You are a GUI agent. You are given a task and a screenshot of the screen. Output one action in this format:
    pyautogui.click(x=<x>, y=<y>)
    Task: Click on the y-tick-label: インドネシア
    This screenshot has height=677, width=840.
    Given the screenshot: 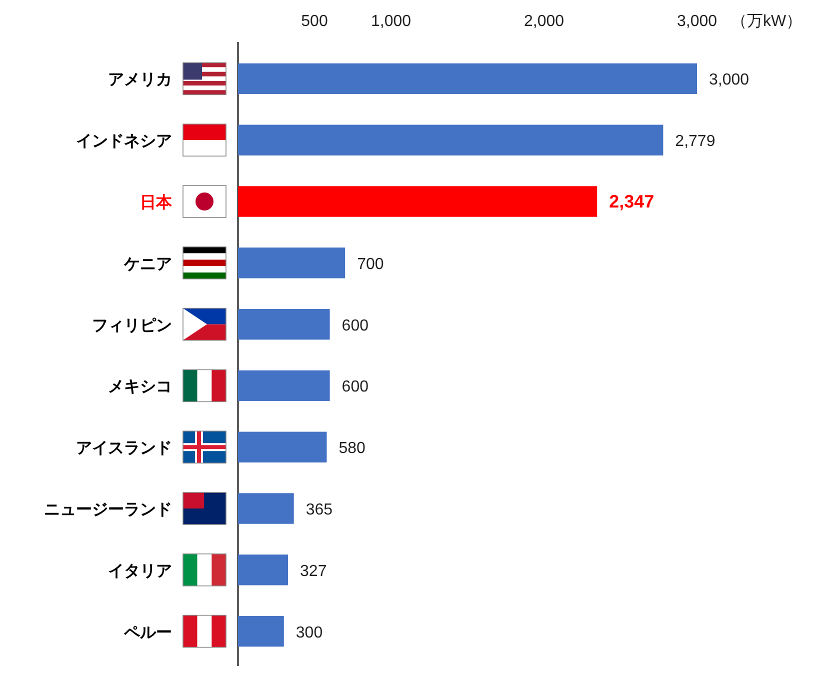 What is the action you would take?
    pyautogui.click(x=124, y=141)
    